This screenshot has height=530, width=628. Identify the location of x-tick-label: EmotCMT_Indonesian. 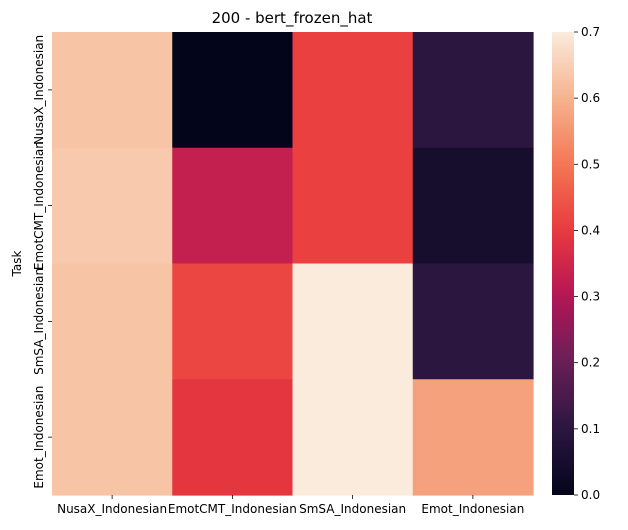
(232, 509).